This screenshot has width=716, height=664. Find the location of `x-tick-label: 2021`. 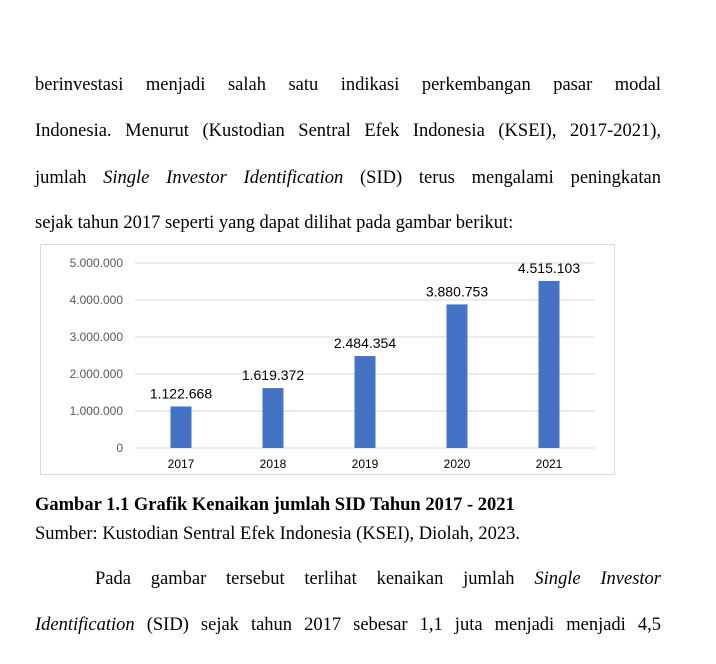

x-tick-label: 2021 is located at coordinates (549, 464).